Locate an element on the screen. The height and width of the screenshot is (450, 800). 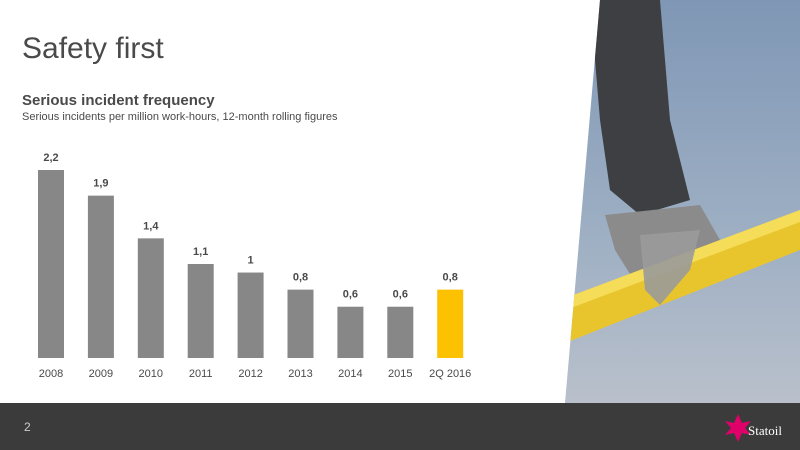
x-tick-label: 2010 is located at coordinates (151, 374).